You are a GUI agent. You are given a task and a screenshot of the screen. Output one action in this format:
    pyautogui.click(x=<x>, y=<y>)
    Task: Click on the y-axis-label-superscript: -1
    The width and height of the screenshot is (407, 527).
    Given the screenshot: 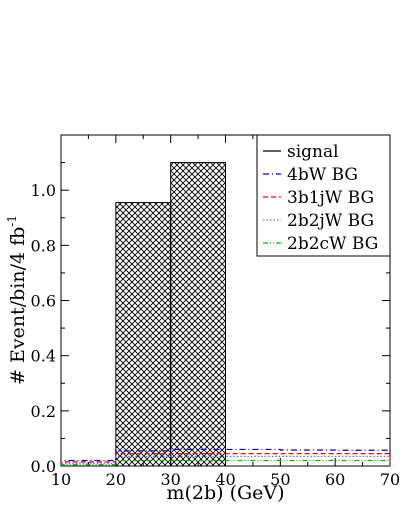 What is the action you would take?
    pyautogui.click(x=12, y=221)
    